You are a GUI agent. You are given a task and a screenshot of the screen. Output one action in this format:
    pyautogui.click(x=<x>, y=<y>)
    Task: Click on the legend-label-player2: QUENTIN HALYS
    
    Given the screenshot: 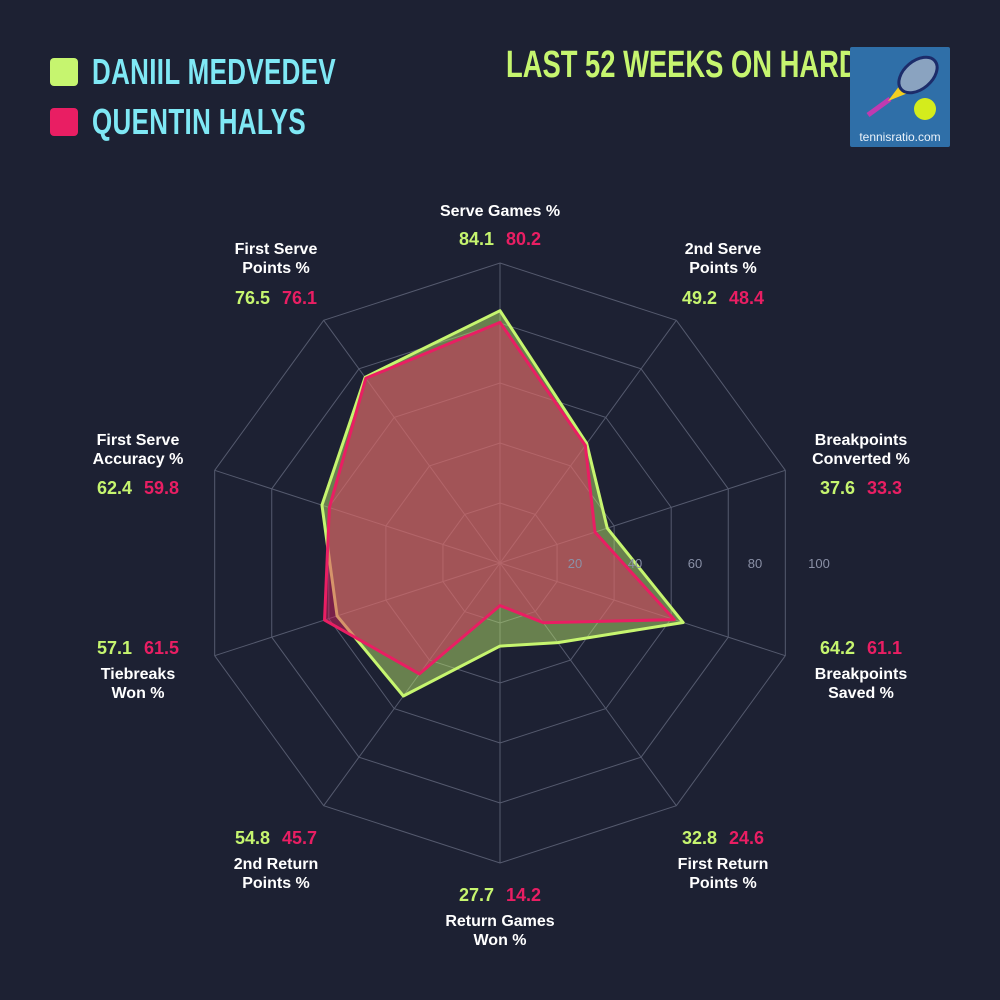 What is the action you would take?
    pyautogui.click(x=199, y=121)
    